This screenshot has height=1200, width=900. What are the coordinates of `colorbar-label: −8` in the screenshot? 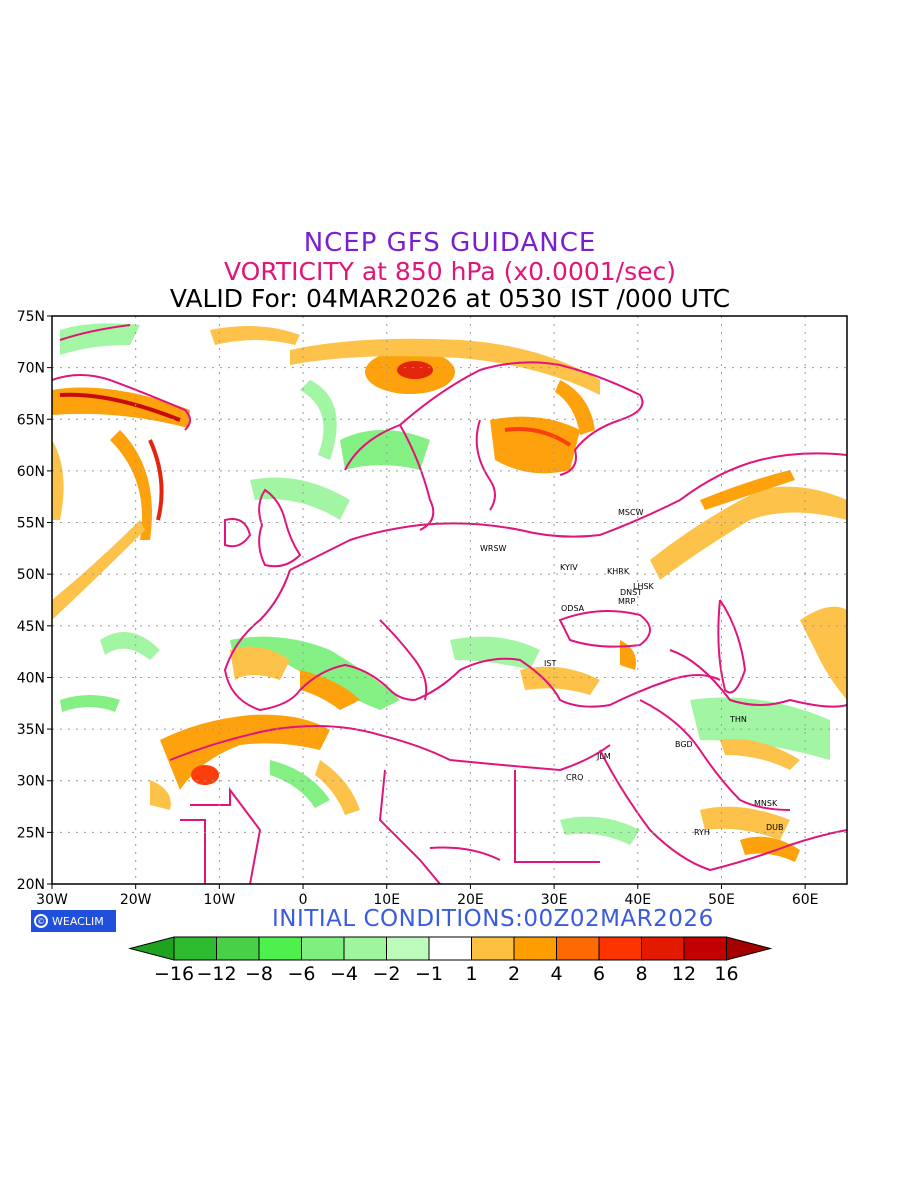 It's located at (259, 974).